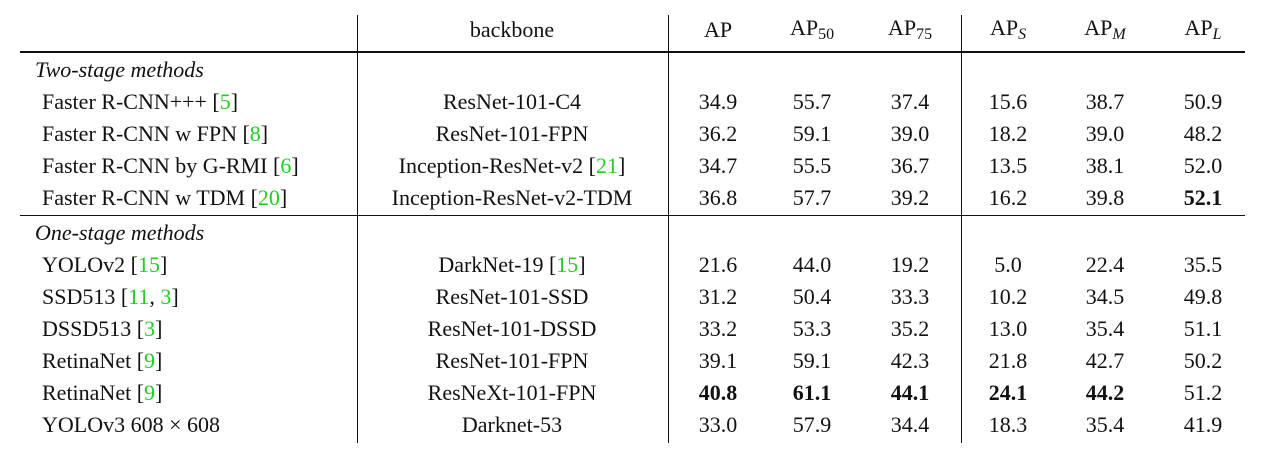 Image resolution: width=1266 pixels, height=450 pixels. I want to click on metric-cell: 16.2, so click(1008, 197).